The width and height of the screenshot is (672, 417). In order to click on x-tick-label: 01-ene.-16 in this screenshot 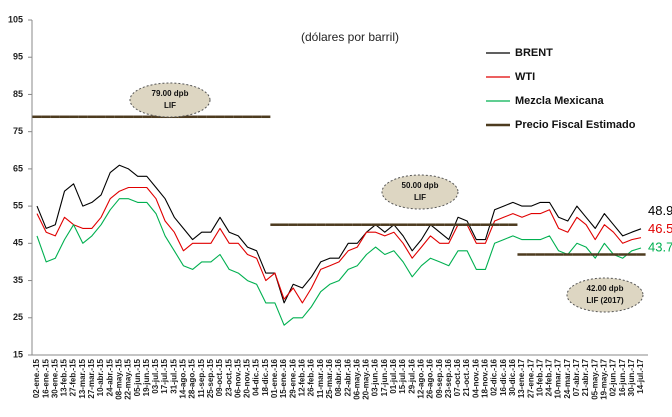, I will do `click(274, 378)`.